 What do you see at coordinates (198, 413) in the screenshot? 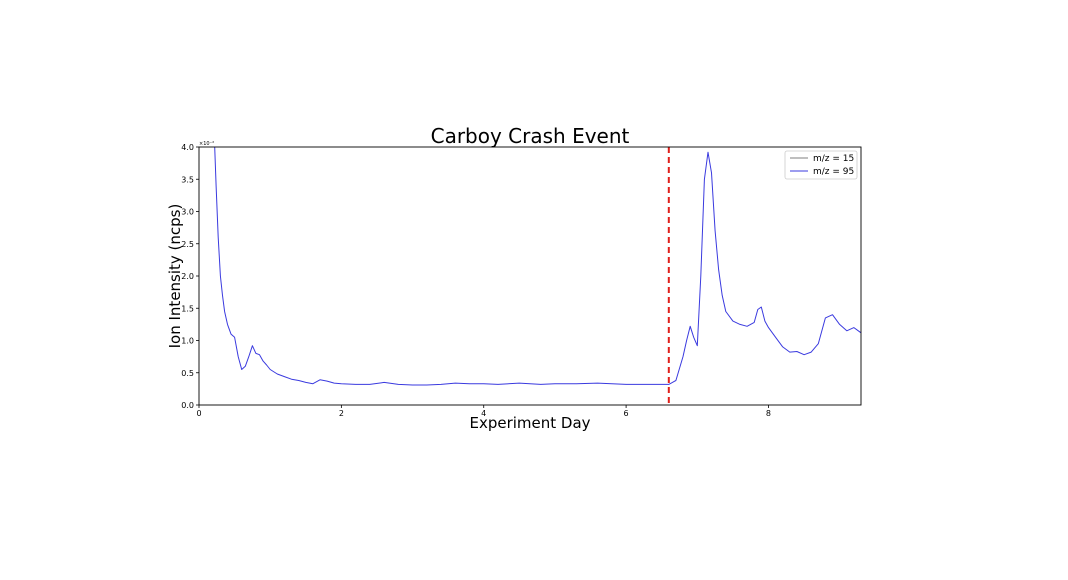
I see `x-tick-label: 0` at bounding box center [198, 413].